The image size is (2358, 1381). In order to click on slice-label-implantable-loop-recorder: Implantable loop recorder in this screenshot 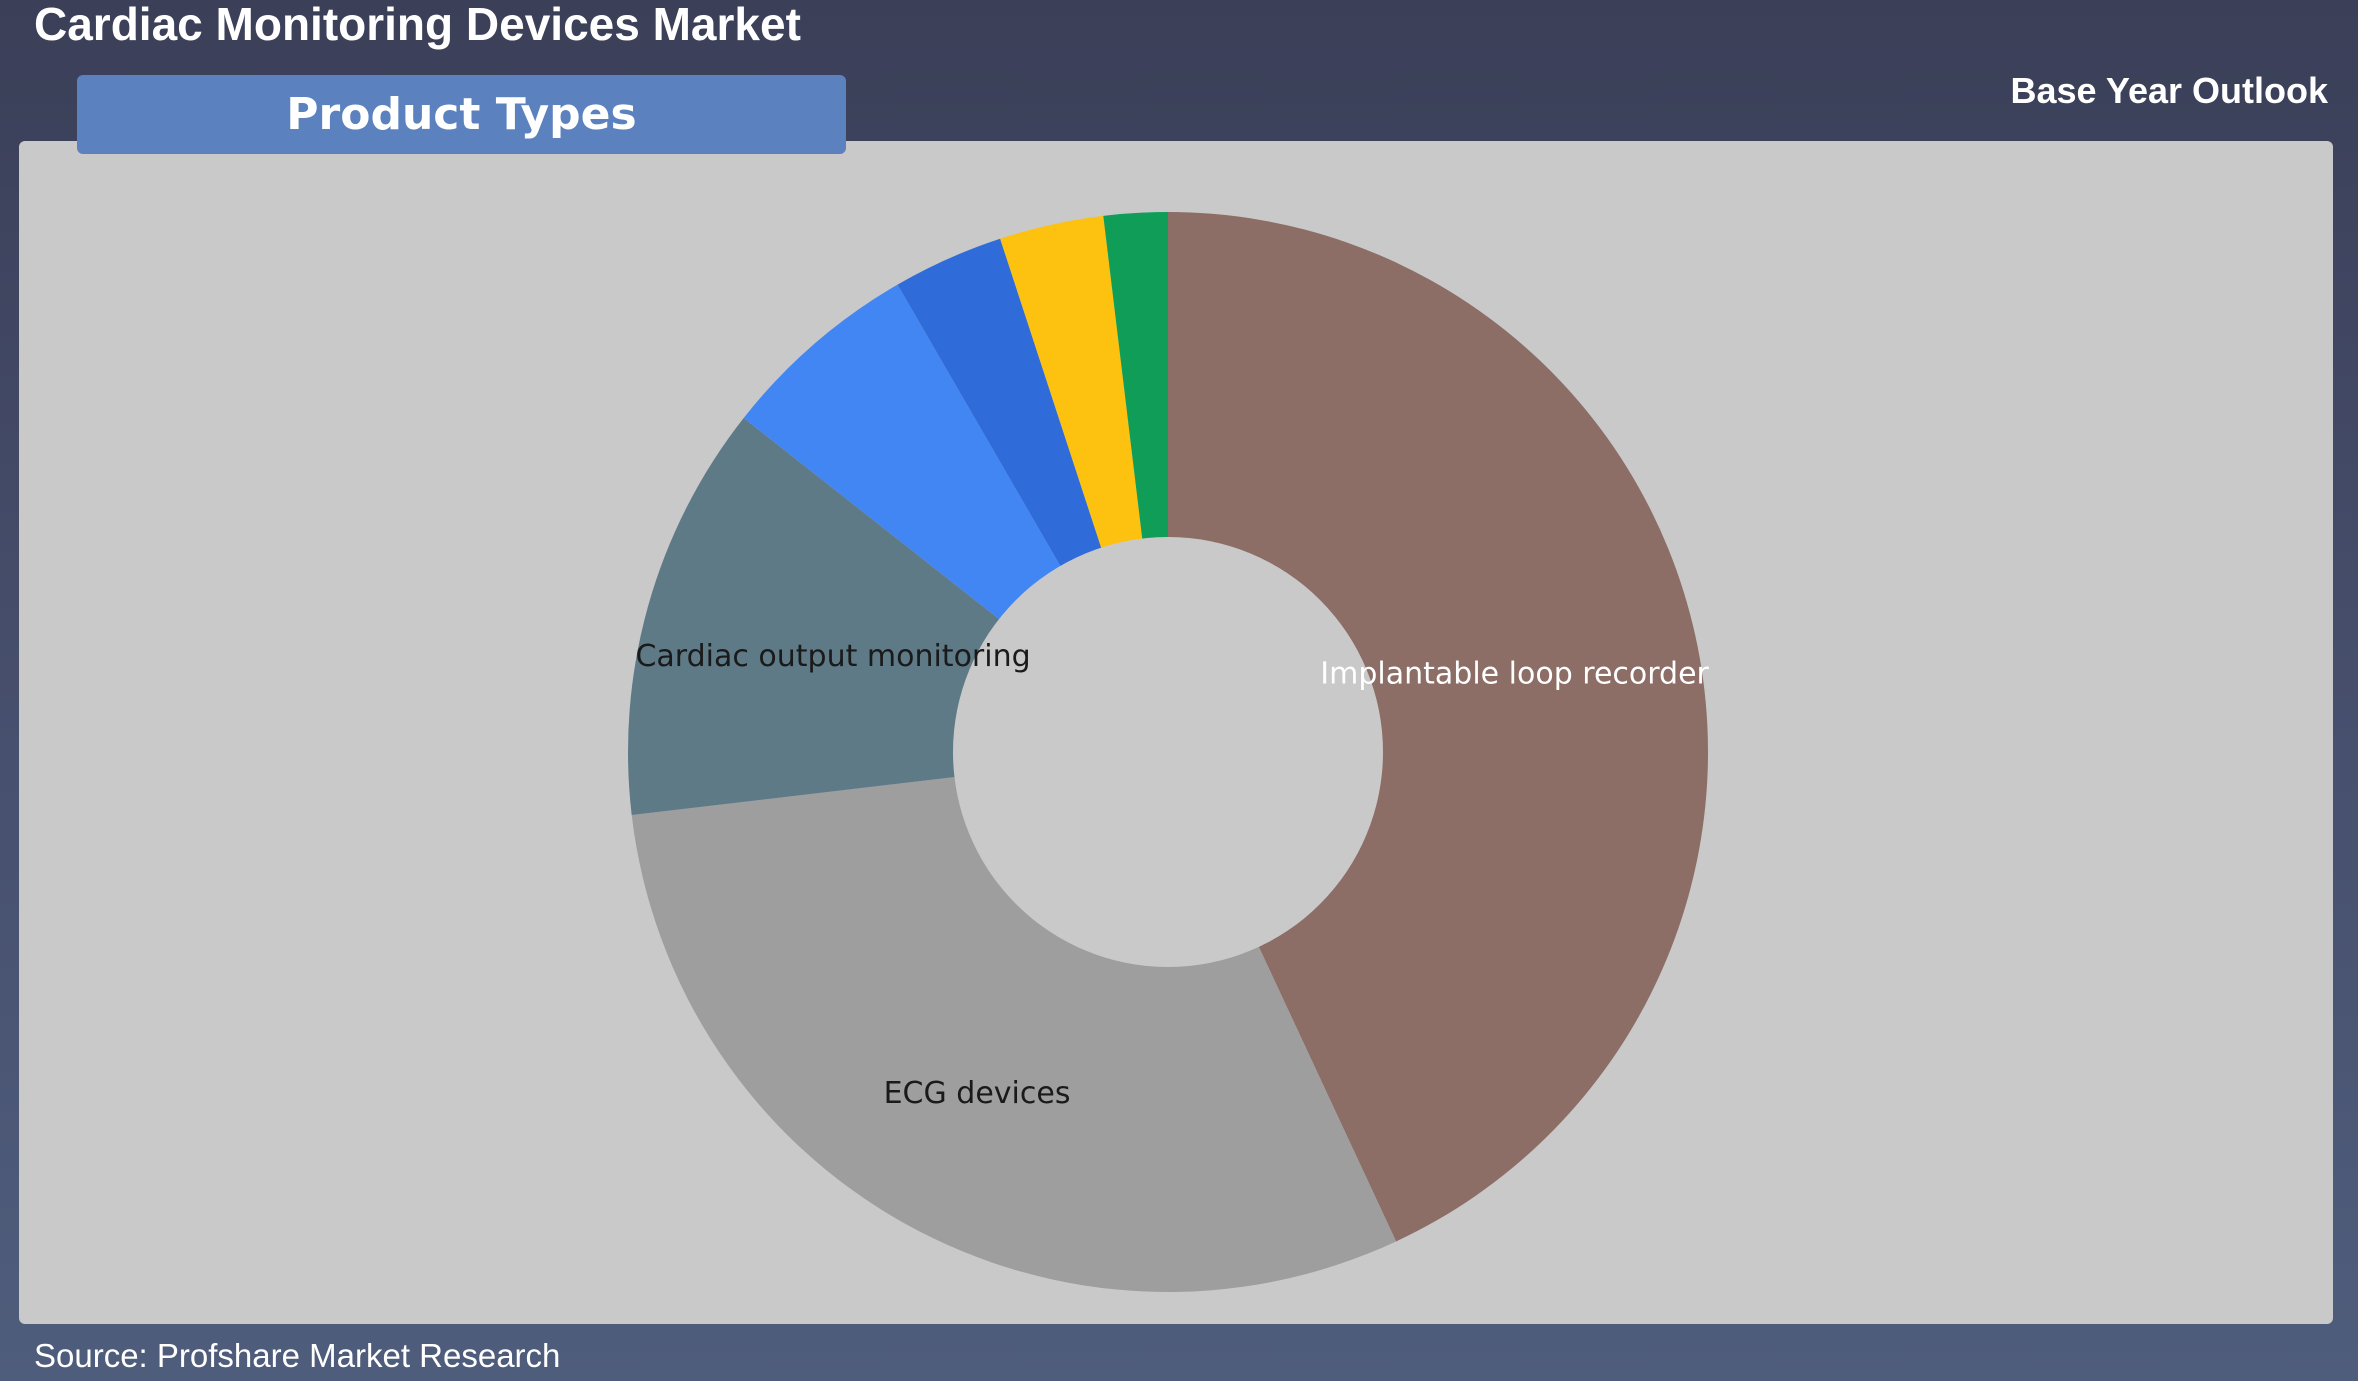, I will do `click(1514, 674)`.